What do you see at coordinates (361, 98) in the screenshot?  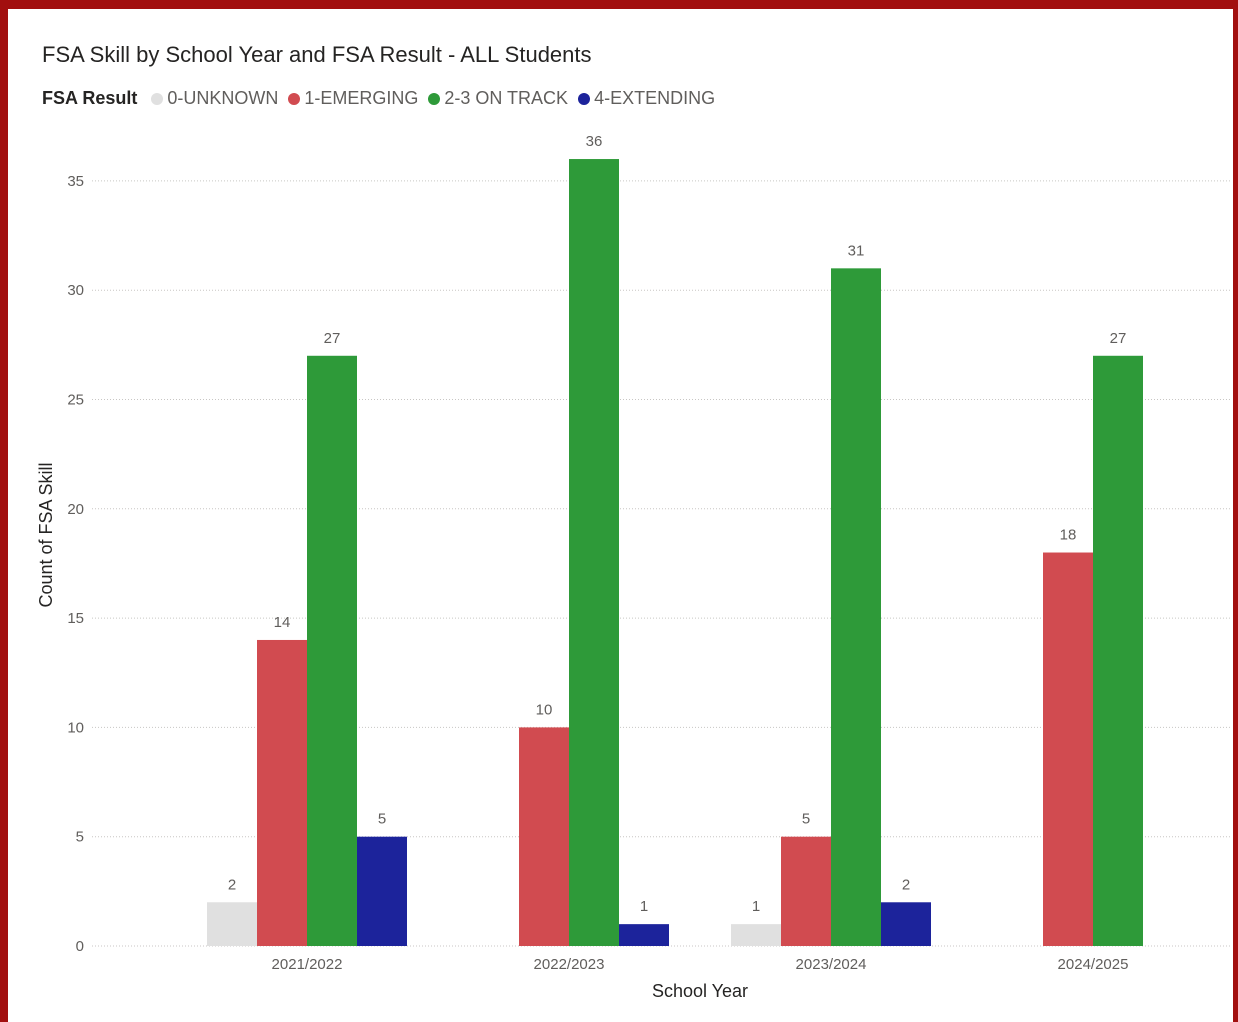 I see `legend-label: 1-EMERGING` at bounding box center [361, 98].